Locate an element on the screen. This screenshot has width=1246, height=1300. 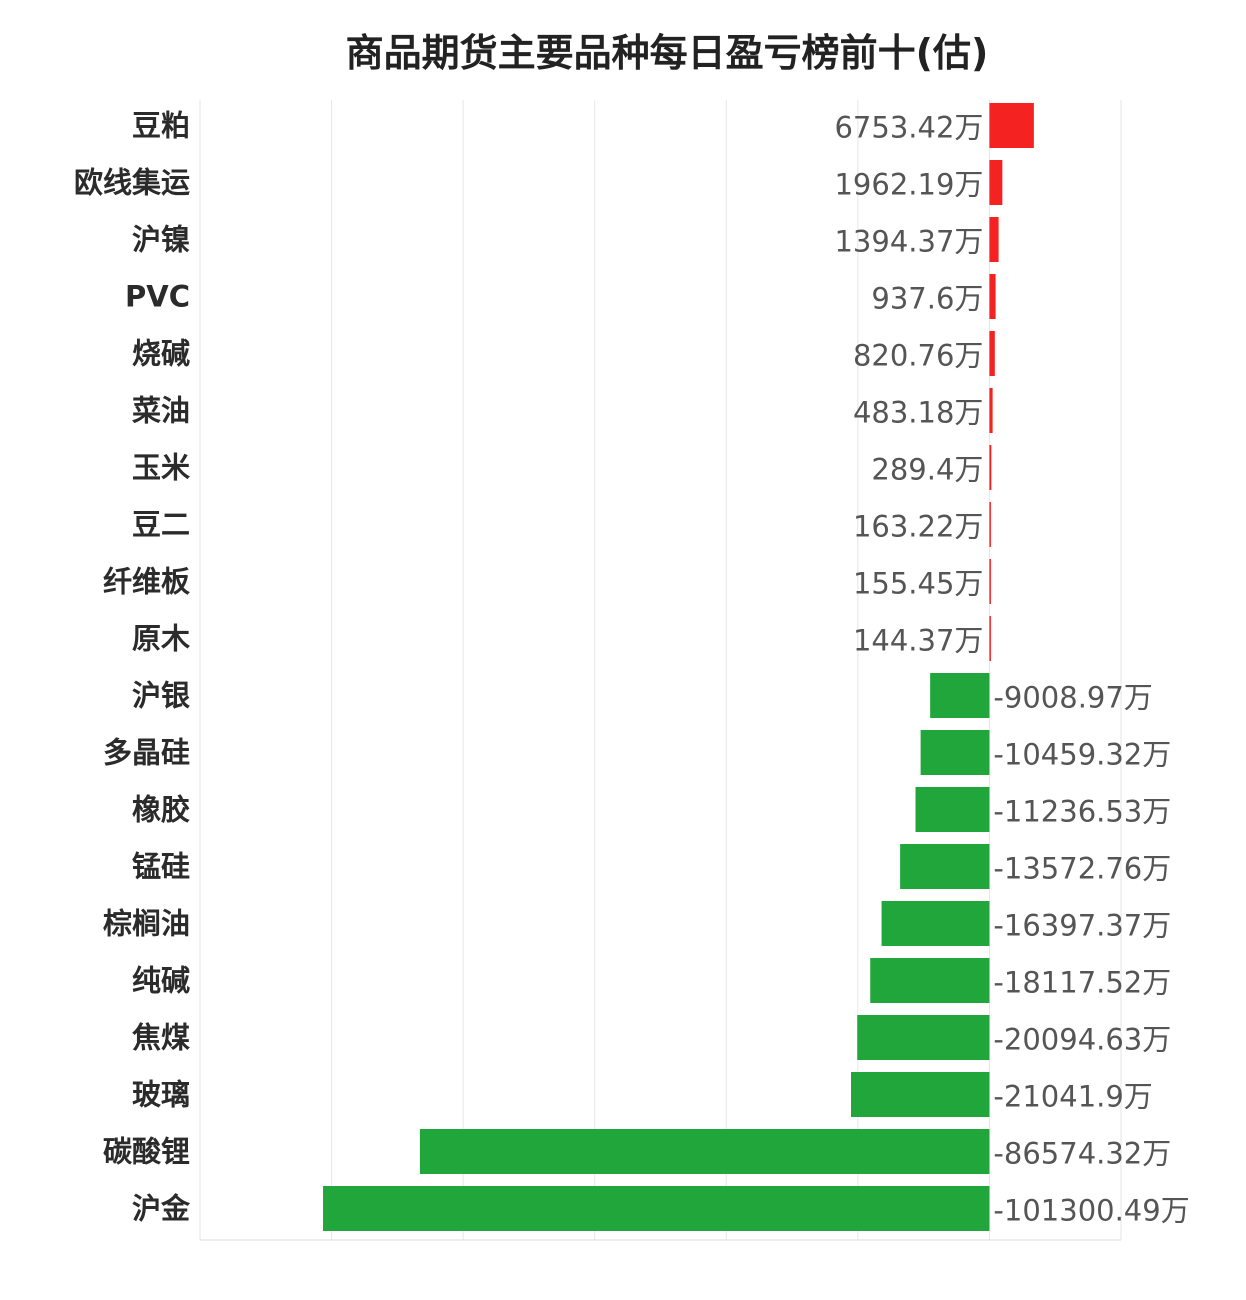
category-label: 玻璃 is located at coordinates (161, 1095).